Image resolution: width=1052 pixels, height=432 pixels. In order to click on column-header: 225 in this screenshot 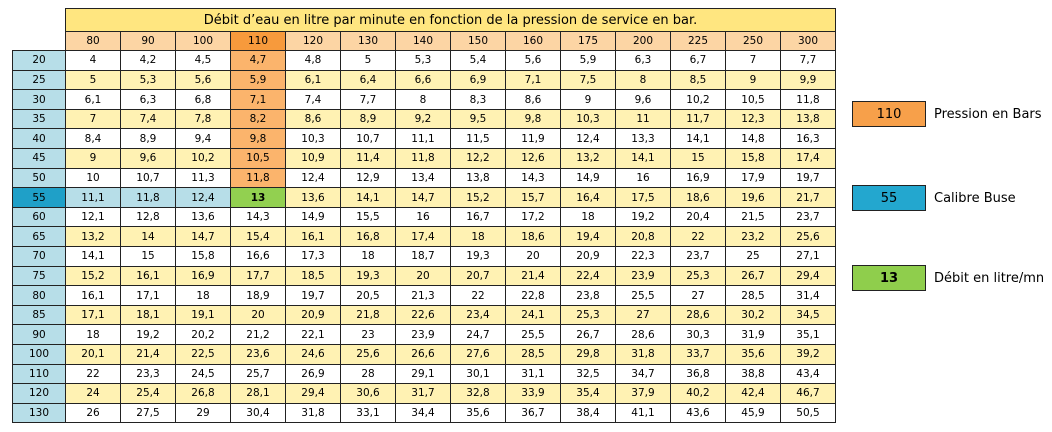, I will do `click(698, 41)`.